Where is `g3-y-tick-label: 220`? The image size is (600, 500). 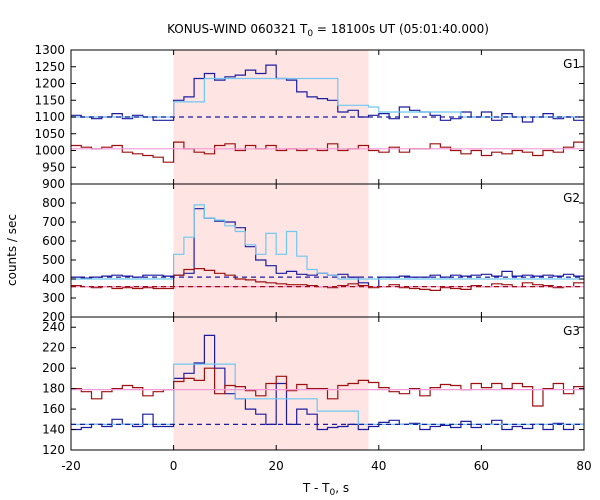
g3-y-tick-label: 220 is located at coordinates (53, 348).